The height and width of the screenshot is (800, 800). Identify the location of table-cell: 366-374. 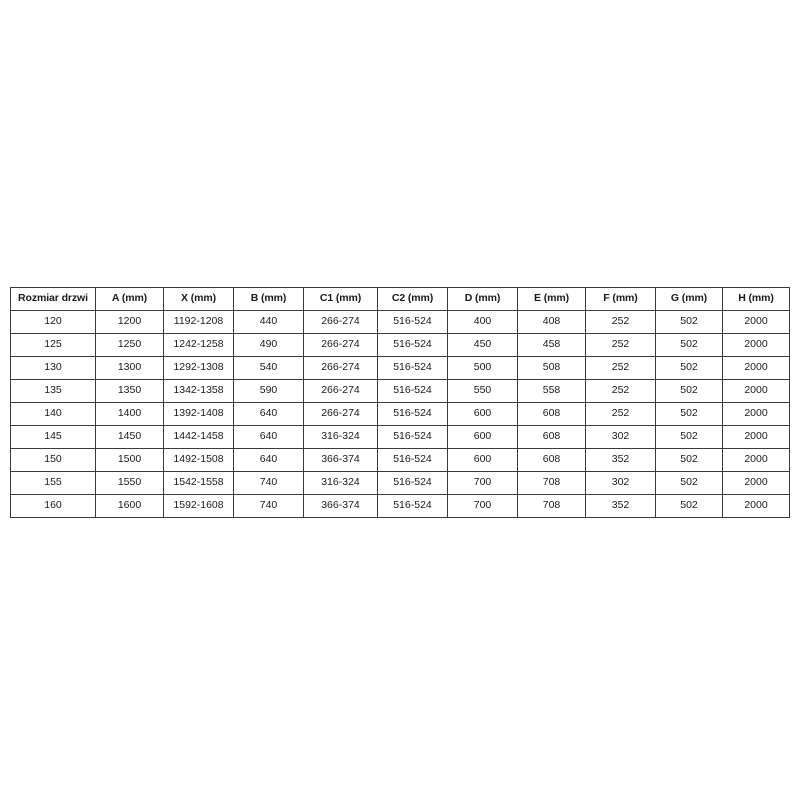
(340, 460).